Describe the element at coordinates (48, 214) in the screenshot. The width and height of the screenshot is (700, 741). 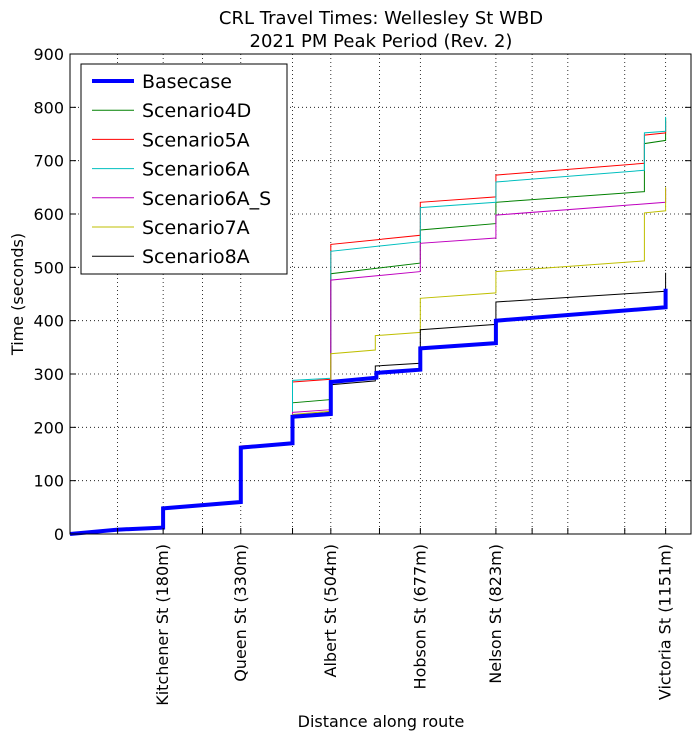
I see `y-tick-label: 600` at that location.